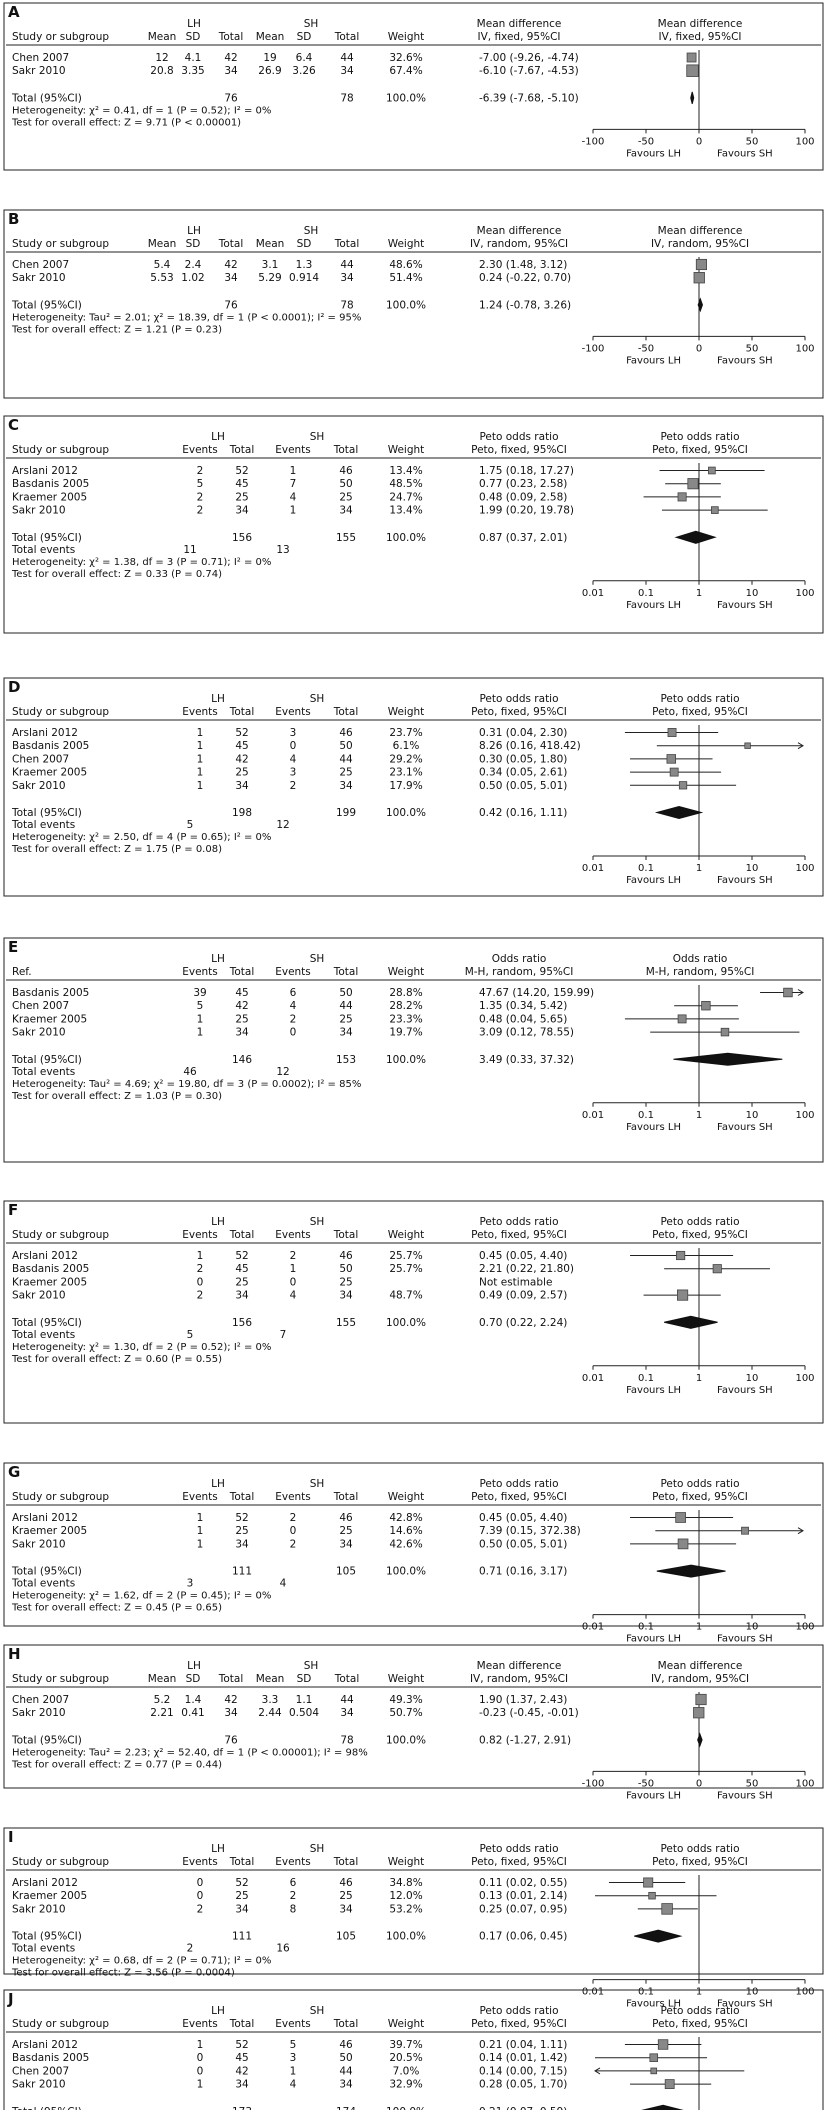 The image size is (827, 2114). I want to click on total-weight: 100.0%, so click(406, 1572).